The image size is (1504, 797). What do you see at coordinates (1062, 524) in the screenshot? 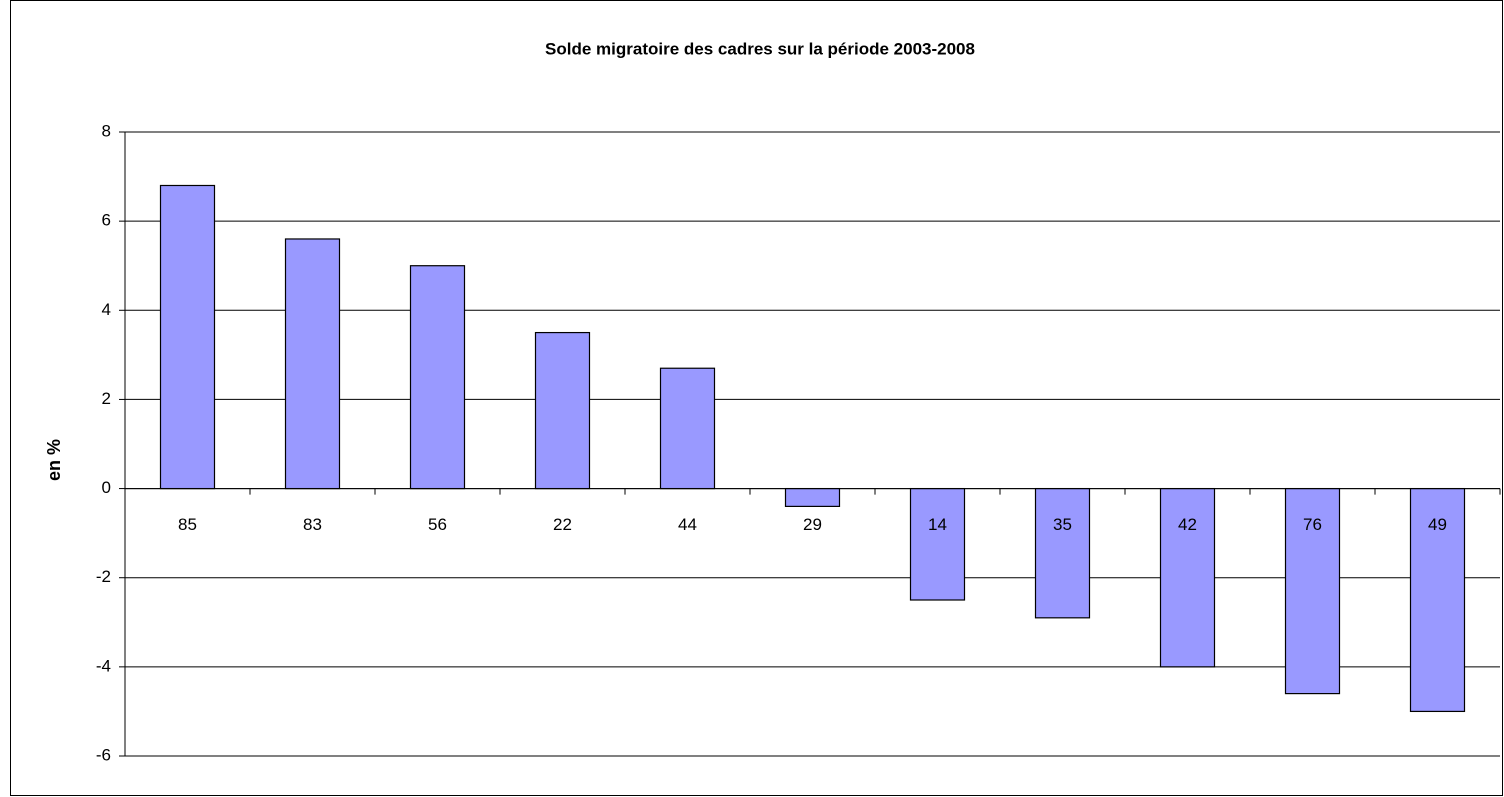
I see `x-tick-label: 35` at bounding box center [1062, 524].